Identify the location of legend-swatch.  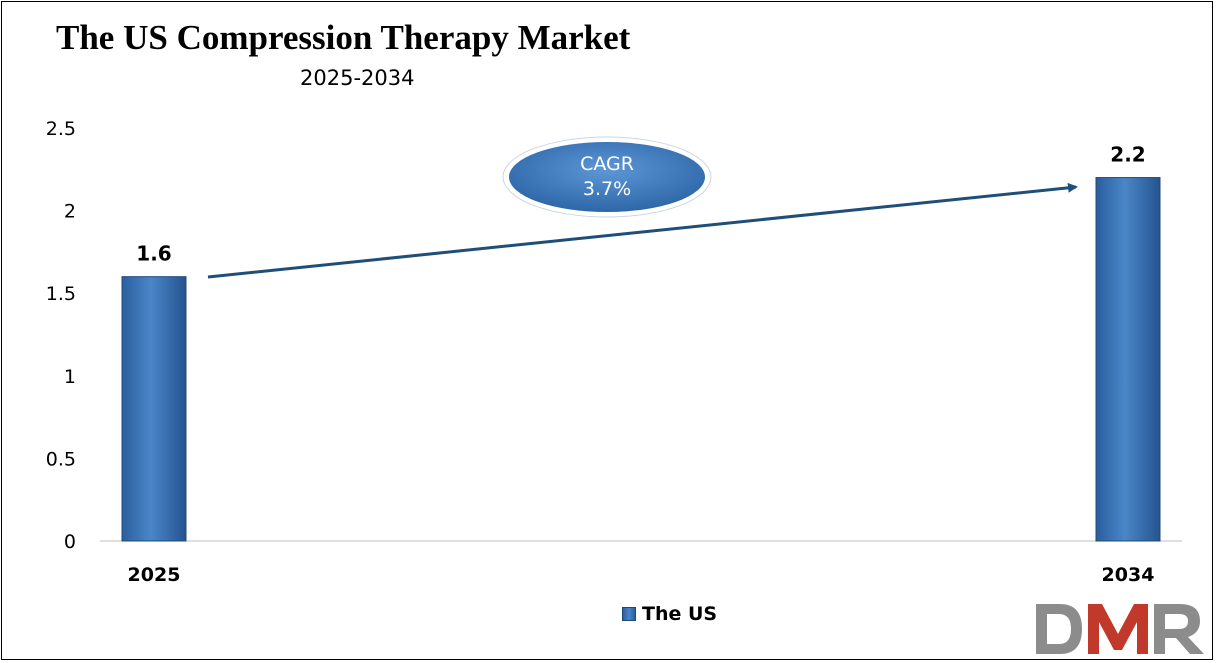
(629, 614).